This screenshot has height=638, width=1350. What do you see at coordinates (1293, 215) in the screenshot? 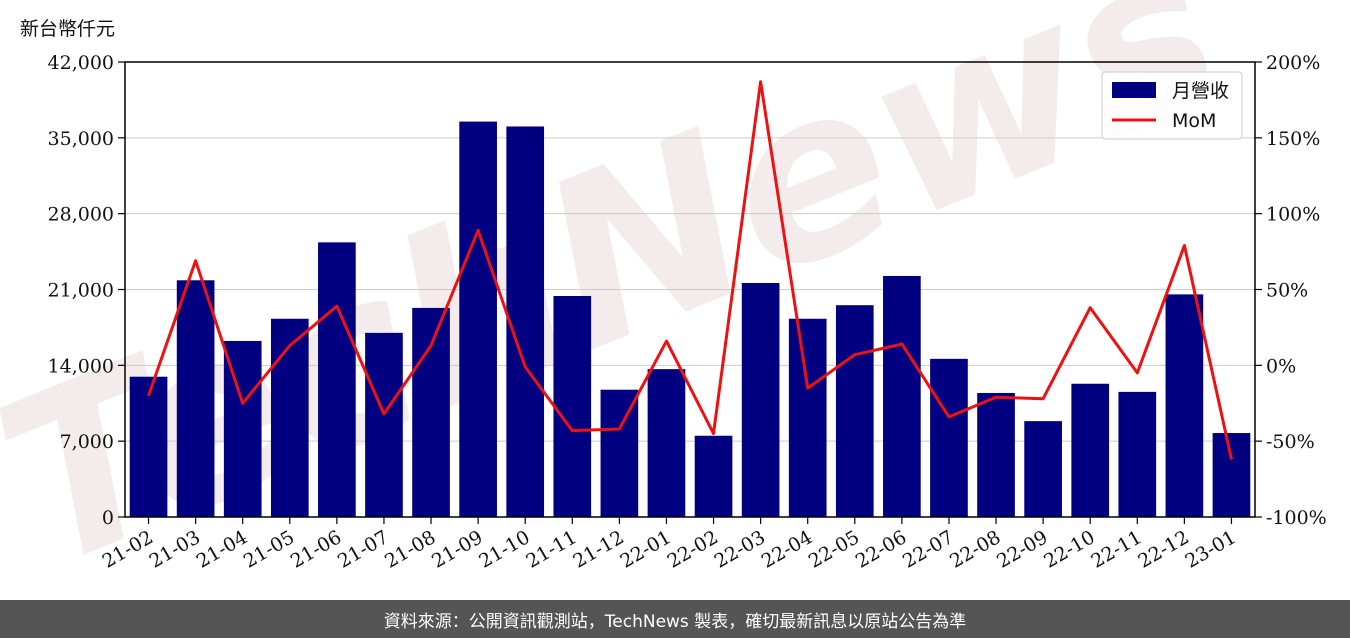
I see `y-right-tick-label: 100%` at bounding box center [1293, 215].